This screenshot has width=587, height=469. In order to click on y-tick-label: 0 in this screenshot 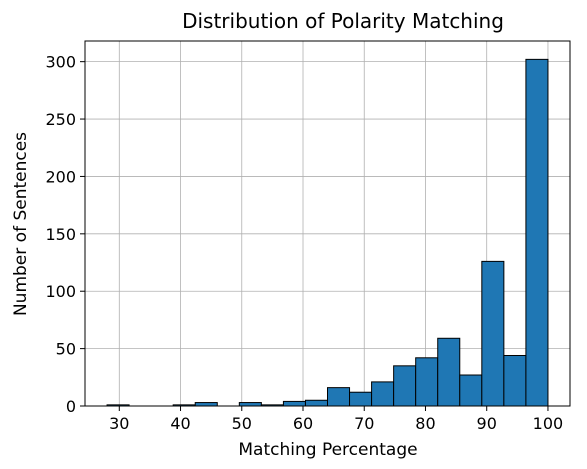, I will do `click(71, 406)`.